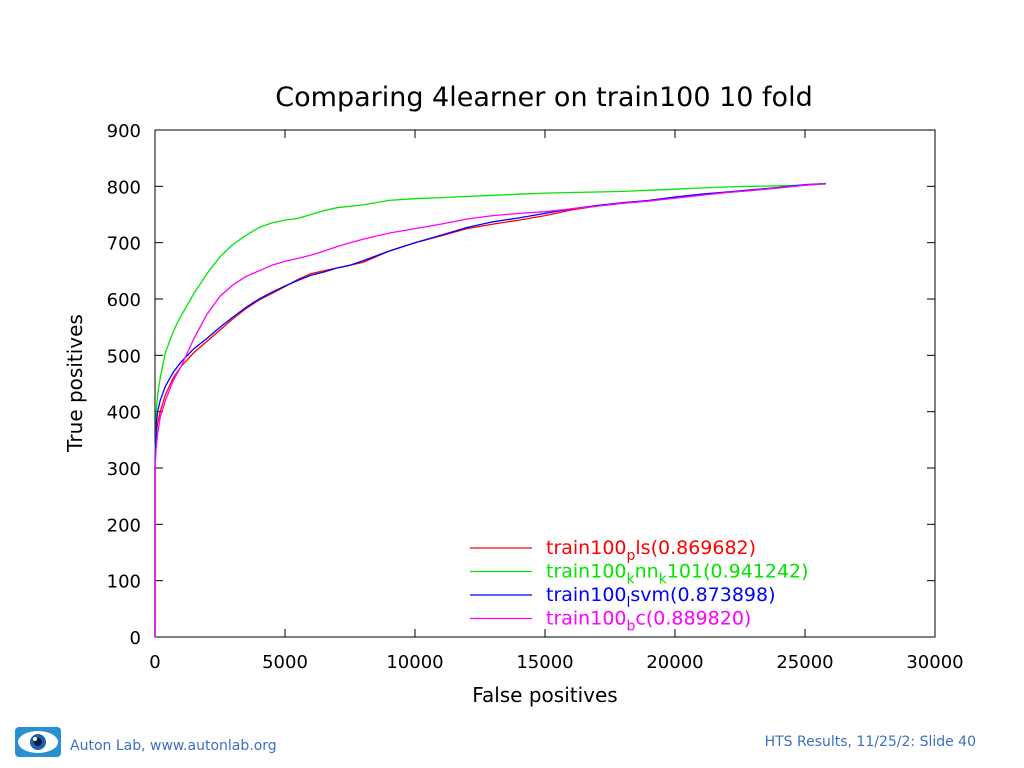 The image size is (1024, 768). What do you see at coordinates (135, 638) in the screenshot?
I see `y-tick-label-0: 0` at bounding box center [135, 638].